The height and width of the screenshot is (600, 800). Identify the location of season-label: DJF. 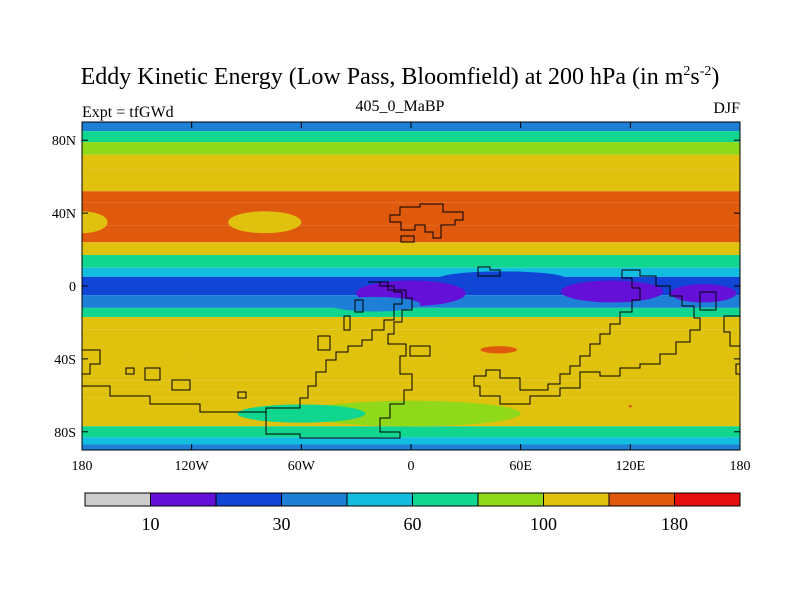
(726, 108).